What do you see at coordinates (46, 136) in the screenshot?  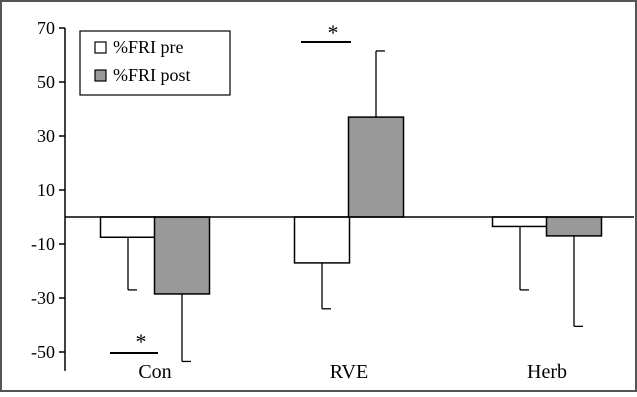 I see `y-tick-label: 30` at bounding box center [46, 136].